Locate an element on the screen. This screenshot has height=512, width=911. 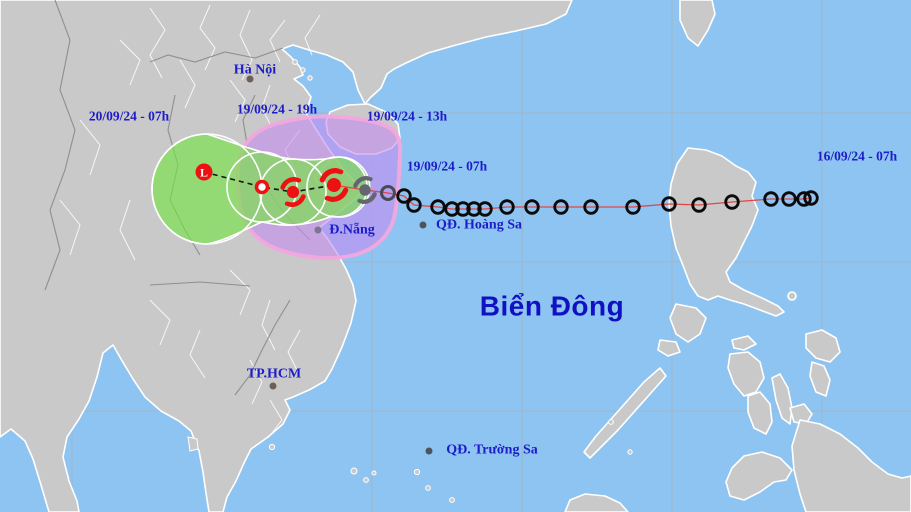
low-pressure-letter: L is located at coordinates (204, 173).